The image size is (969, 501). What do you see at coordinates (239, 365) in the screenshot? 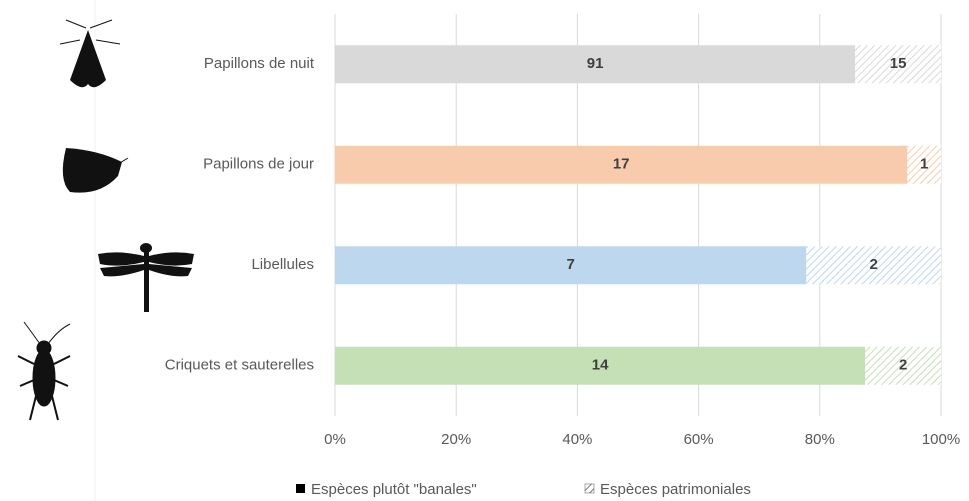
I see `y-tick-label: Criquets et sauterelles` at bounding box center [239, 365].